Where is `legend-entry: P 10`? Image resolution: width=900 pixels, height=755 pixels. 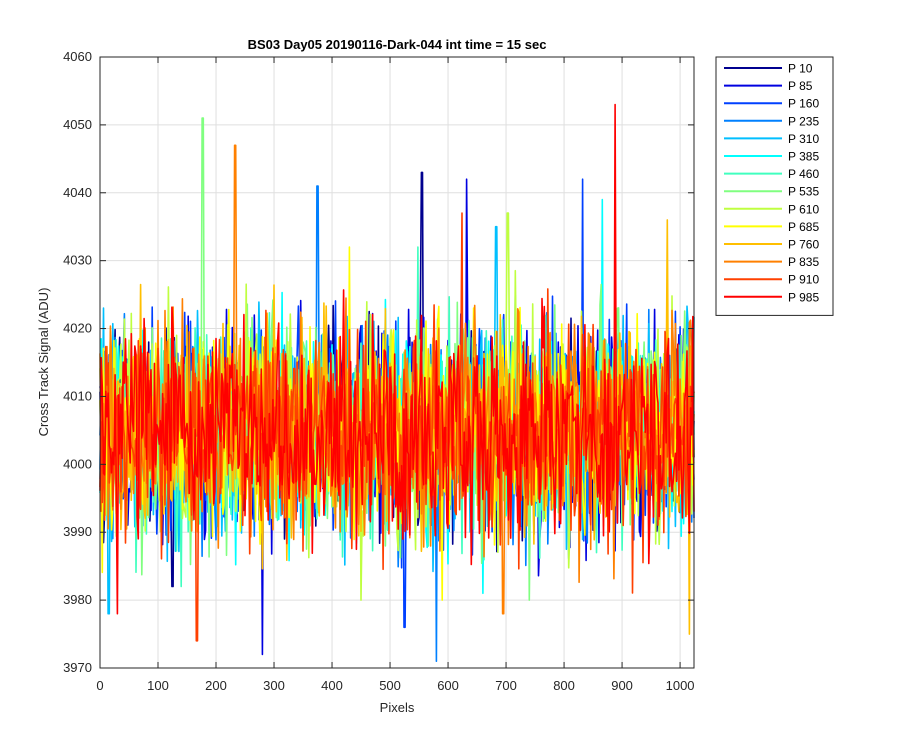 legend-entry: P 10 is located at coordinates (800, 69).